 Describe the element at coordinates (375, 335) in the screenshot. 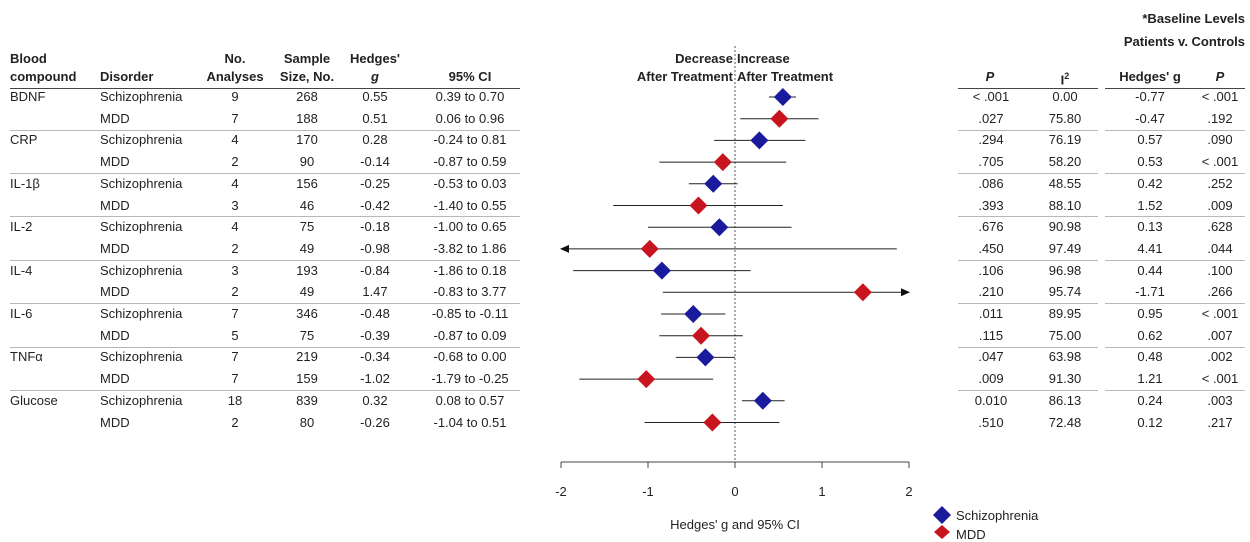

I see `hedges-g-cell: -0.39` at that location.